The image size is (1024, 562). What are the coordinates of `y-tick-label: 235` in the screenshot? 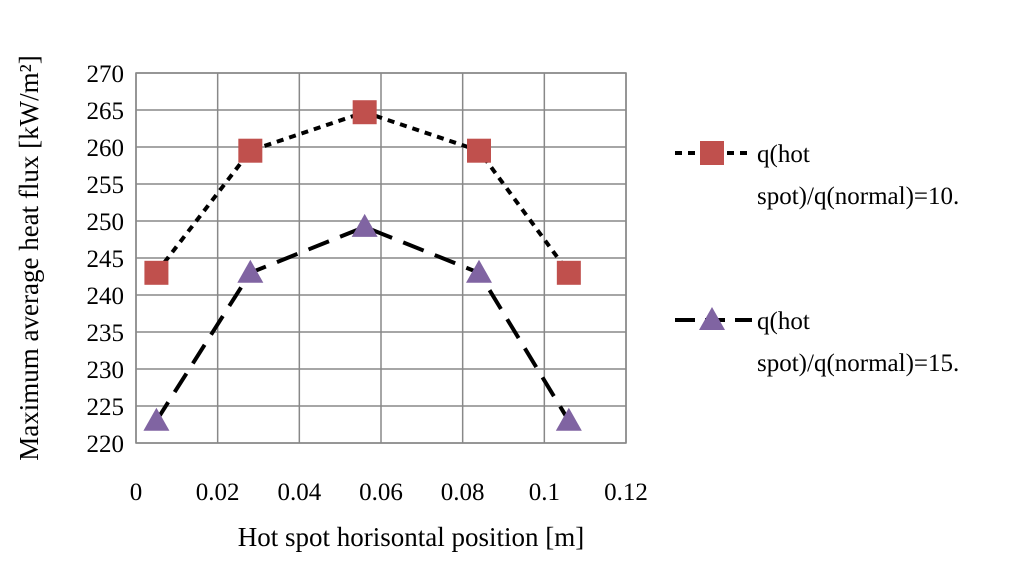 It's located at (106, 333).